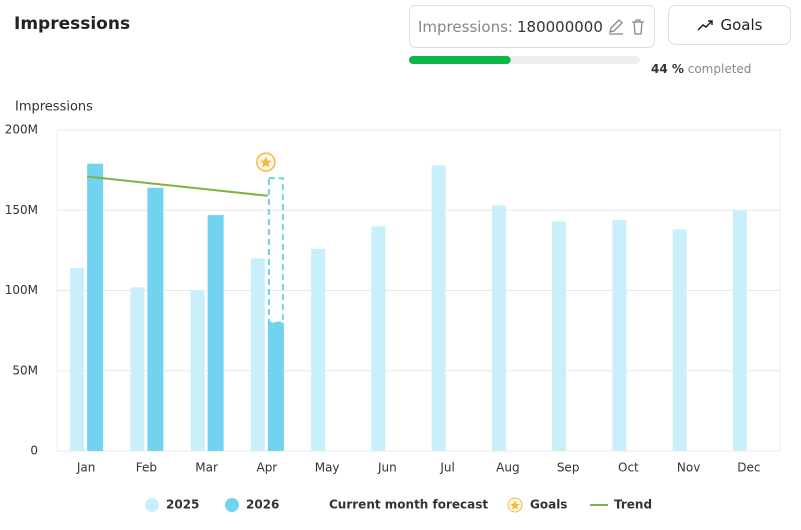  Describe the element at coordinates (21, 210) in the screenshot. I see `y-tick-label: 150M` at that location.